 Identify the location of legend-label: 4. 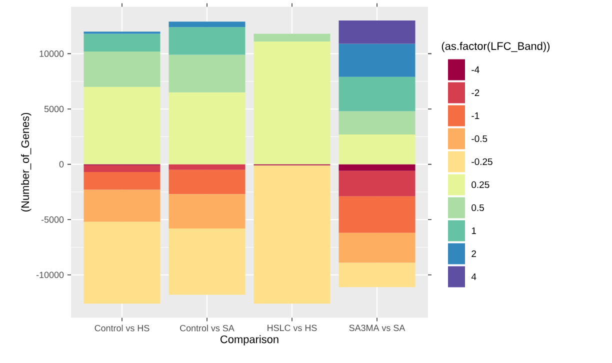
(473, 276).